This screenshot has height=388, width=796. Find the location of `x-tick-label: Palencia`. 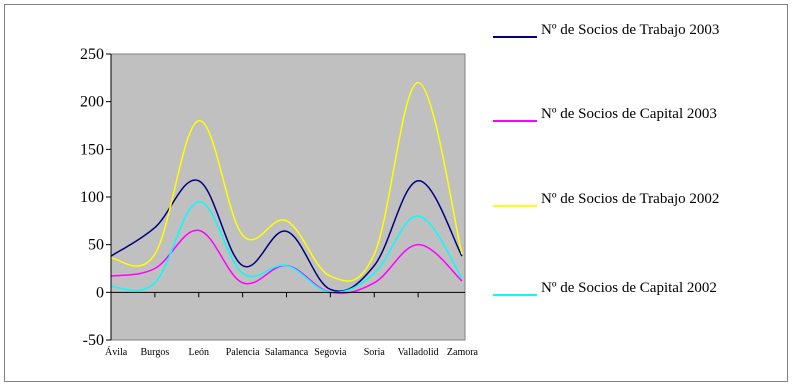

x-tick-label: Palencia is located at coordinates (243, 352).